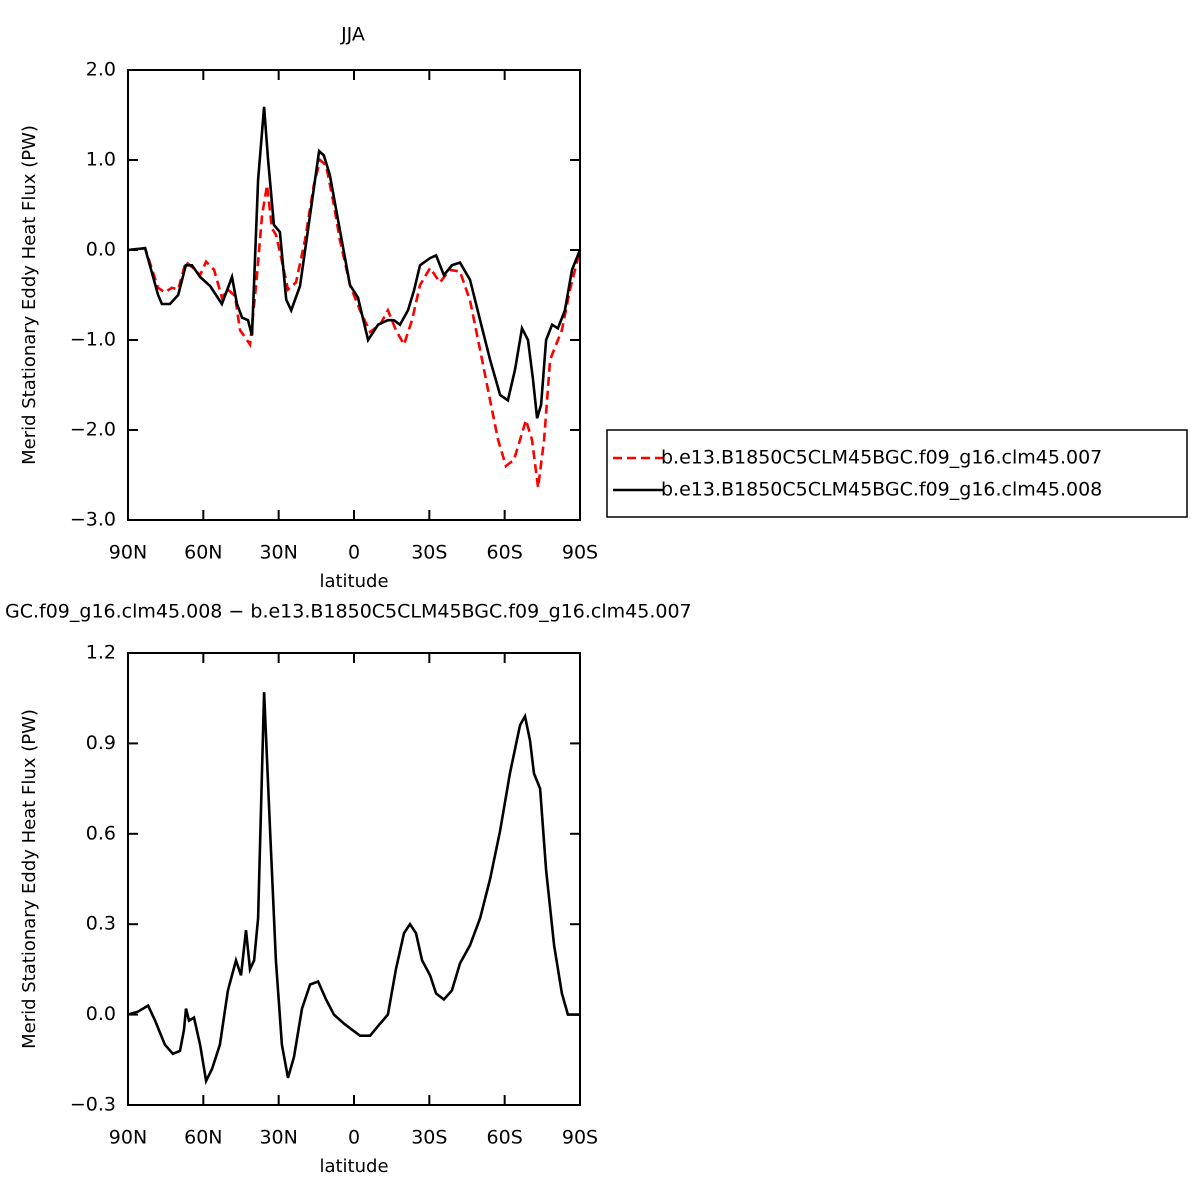  I want to click on y-tick-label: 0.6, so click(101, 833).